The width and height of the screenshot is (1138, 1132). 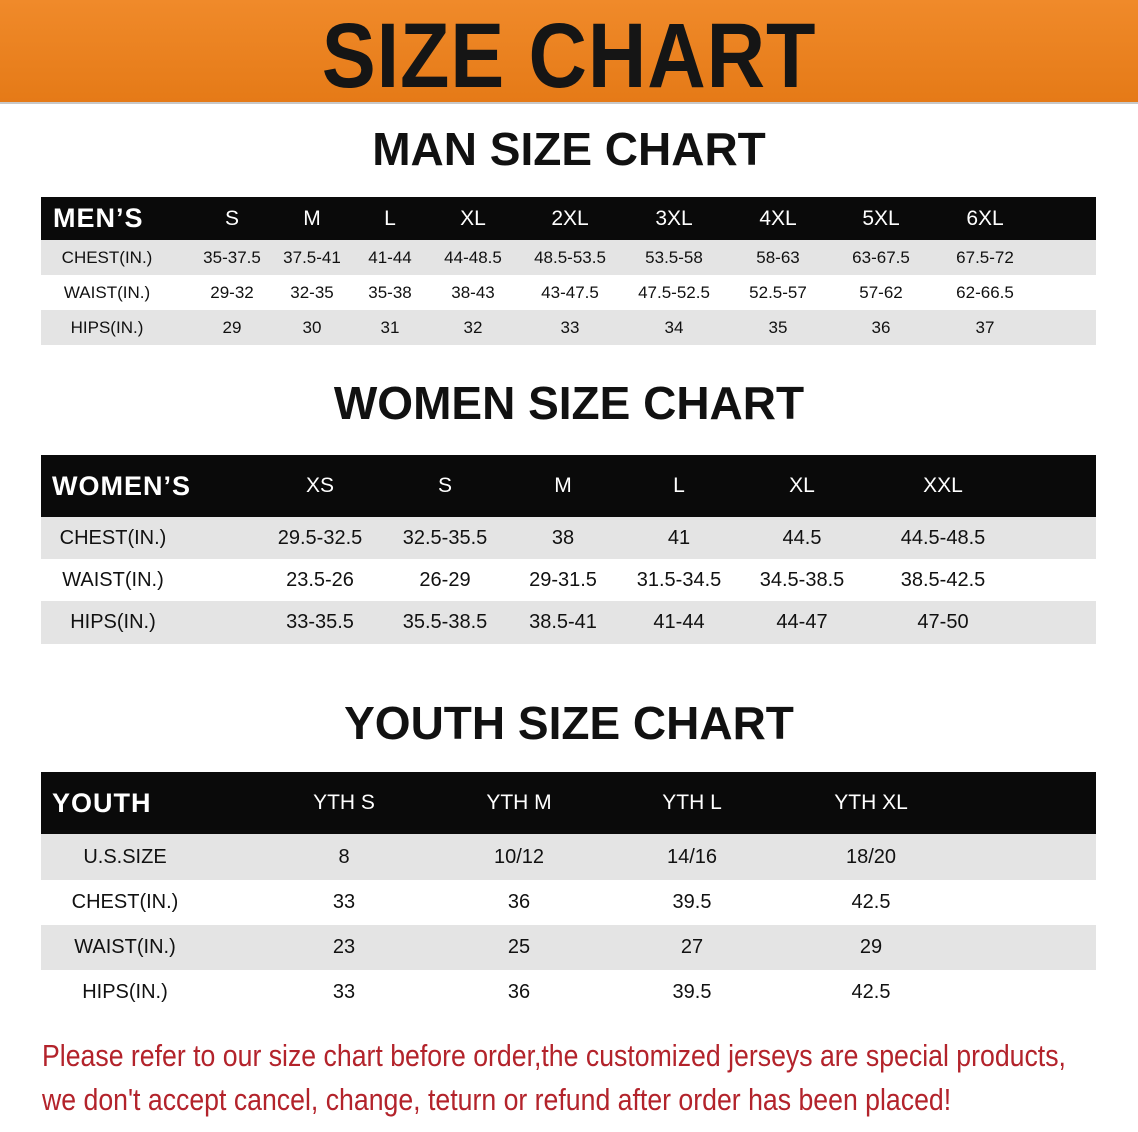 What do you see at coordinates (692, 856) in the screenshot?
I see `measurement-cell: 14/16` at bounding box center [692, 856].